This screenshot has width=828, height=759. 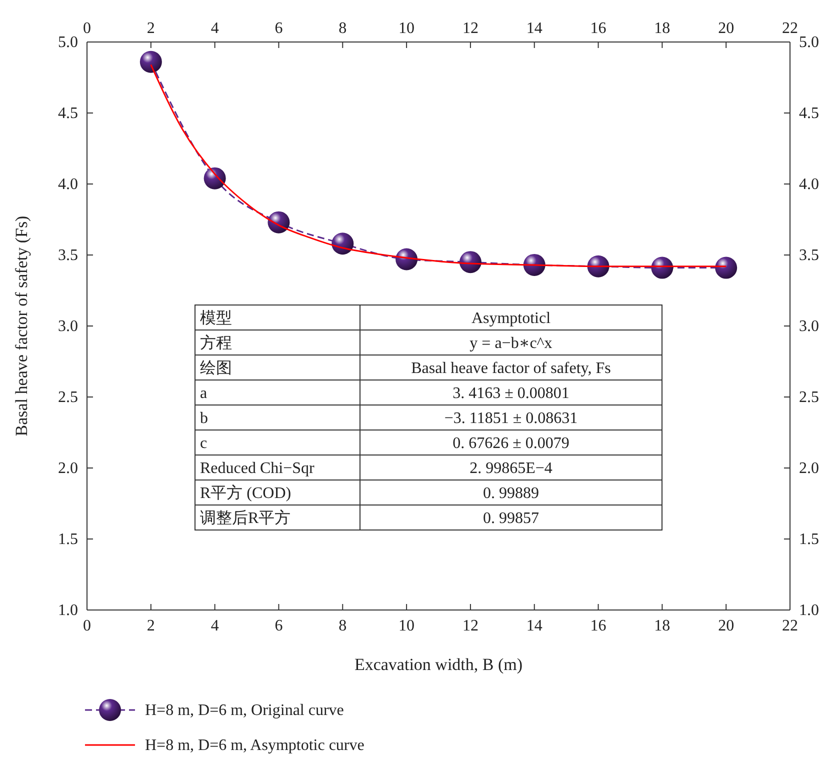 What do you see at coordinates (216, 343) in the screenshot?
I see `annotation: 方程` at bounding box center [216, 343].